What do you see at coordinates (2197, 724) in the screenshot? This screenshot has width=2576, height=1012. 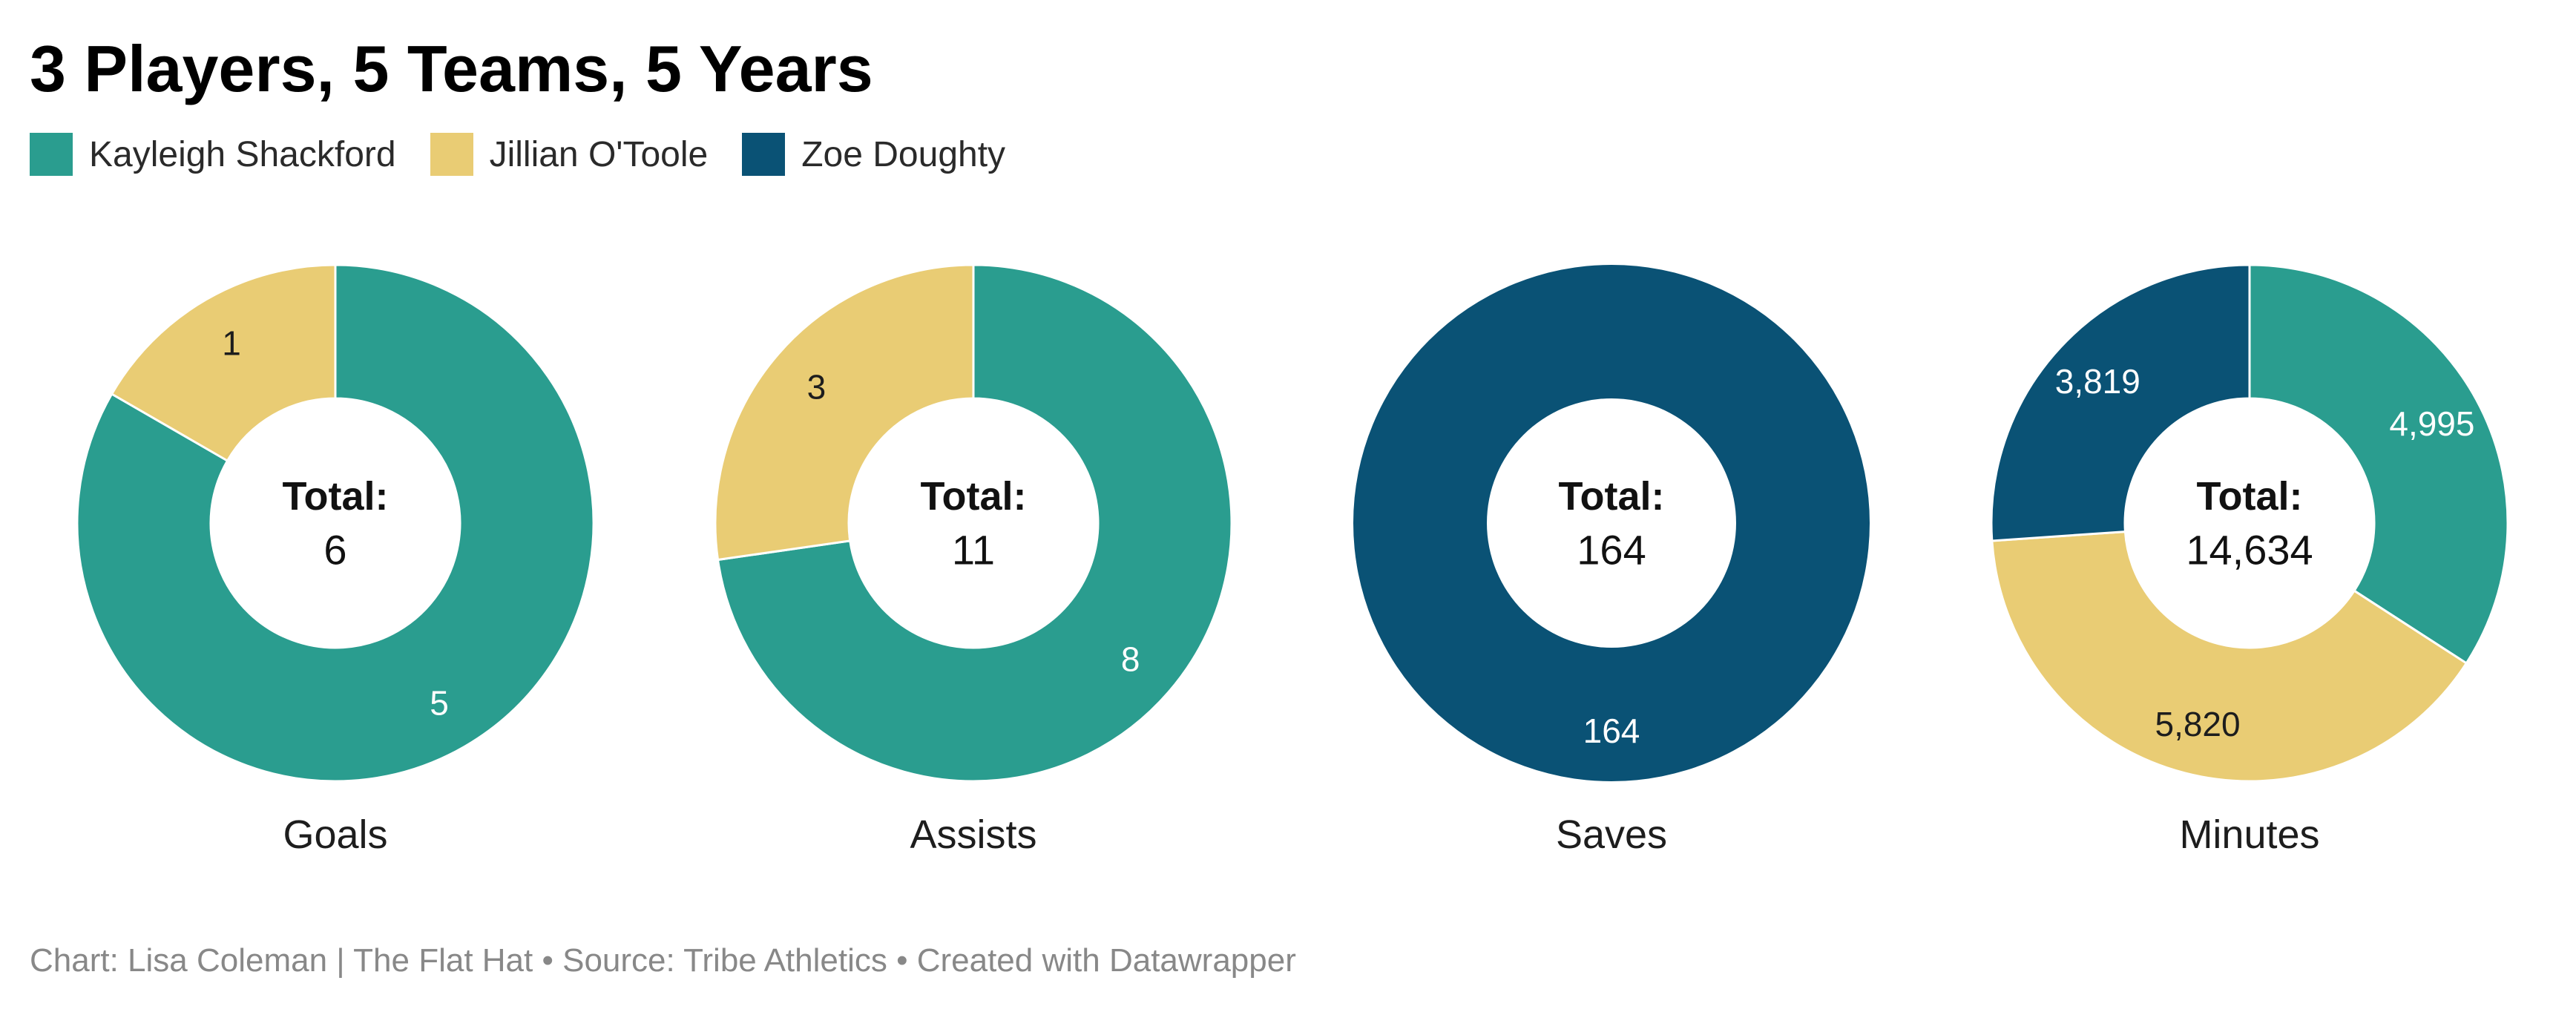 I see `slice-value-label: 5,820` at bounding box center [2197, 724].